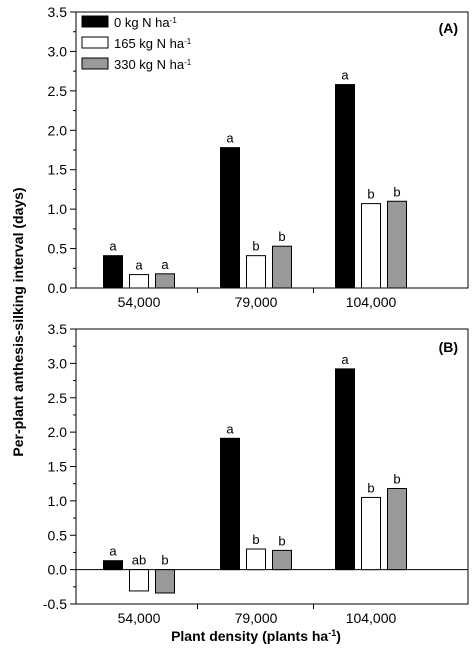  What do you see at coordinates (448, 28) in the screenshot?
I see `panel-label: (A)` at bounding box center [448, 28].